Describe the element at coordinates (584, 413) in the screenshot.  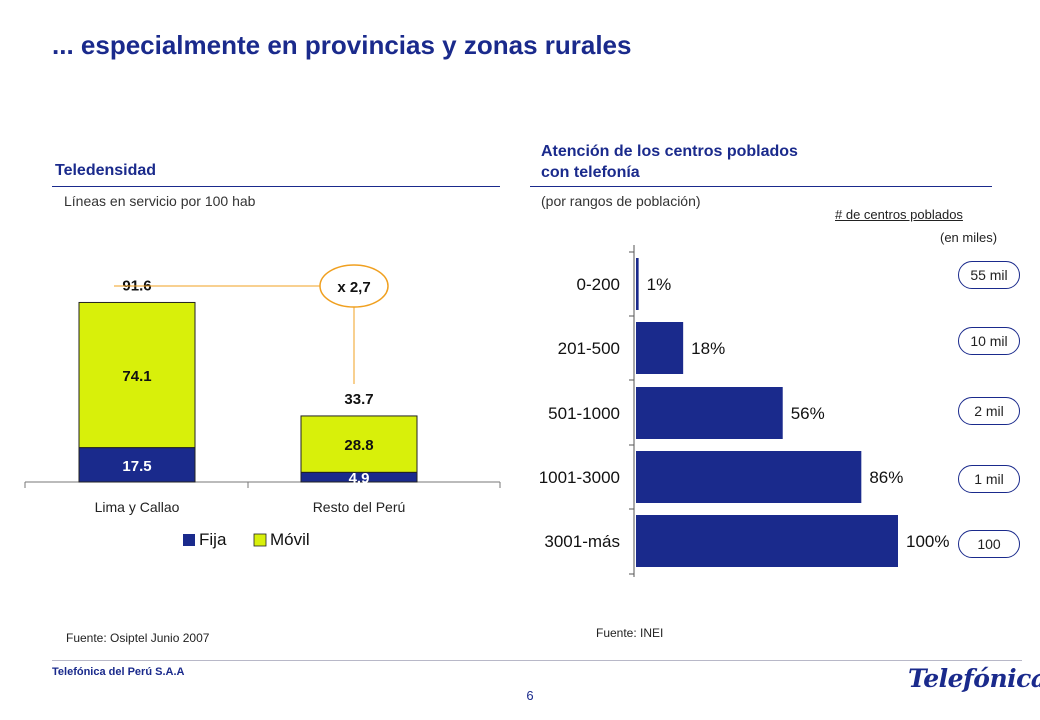
I see `hbar-category-2: 501-1000` at that location.